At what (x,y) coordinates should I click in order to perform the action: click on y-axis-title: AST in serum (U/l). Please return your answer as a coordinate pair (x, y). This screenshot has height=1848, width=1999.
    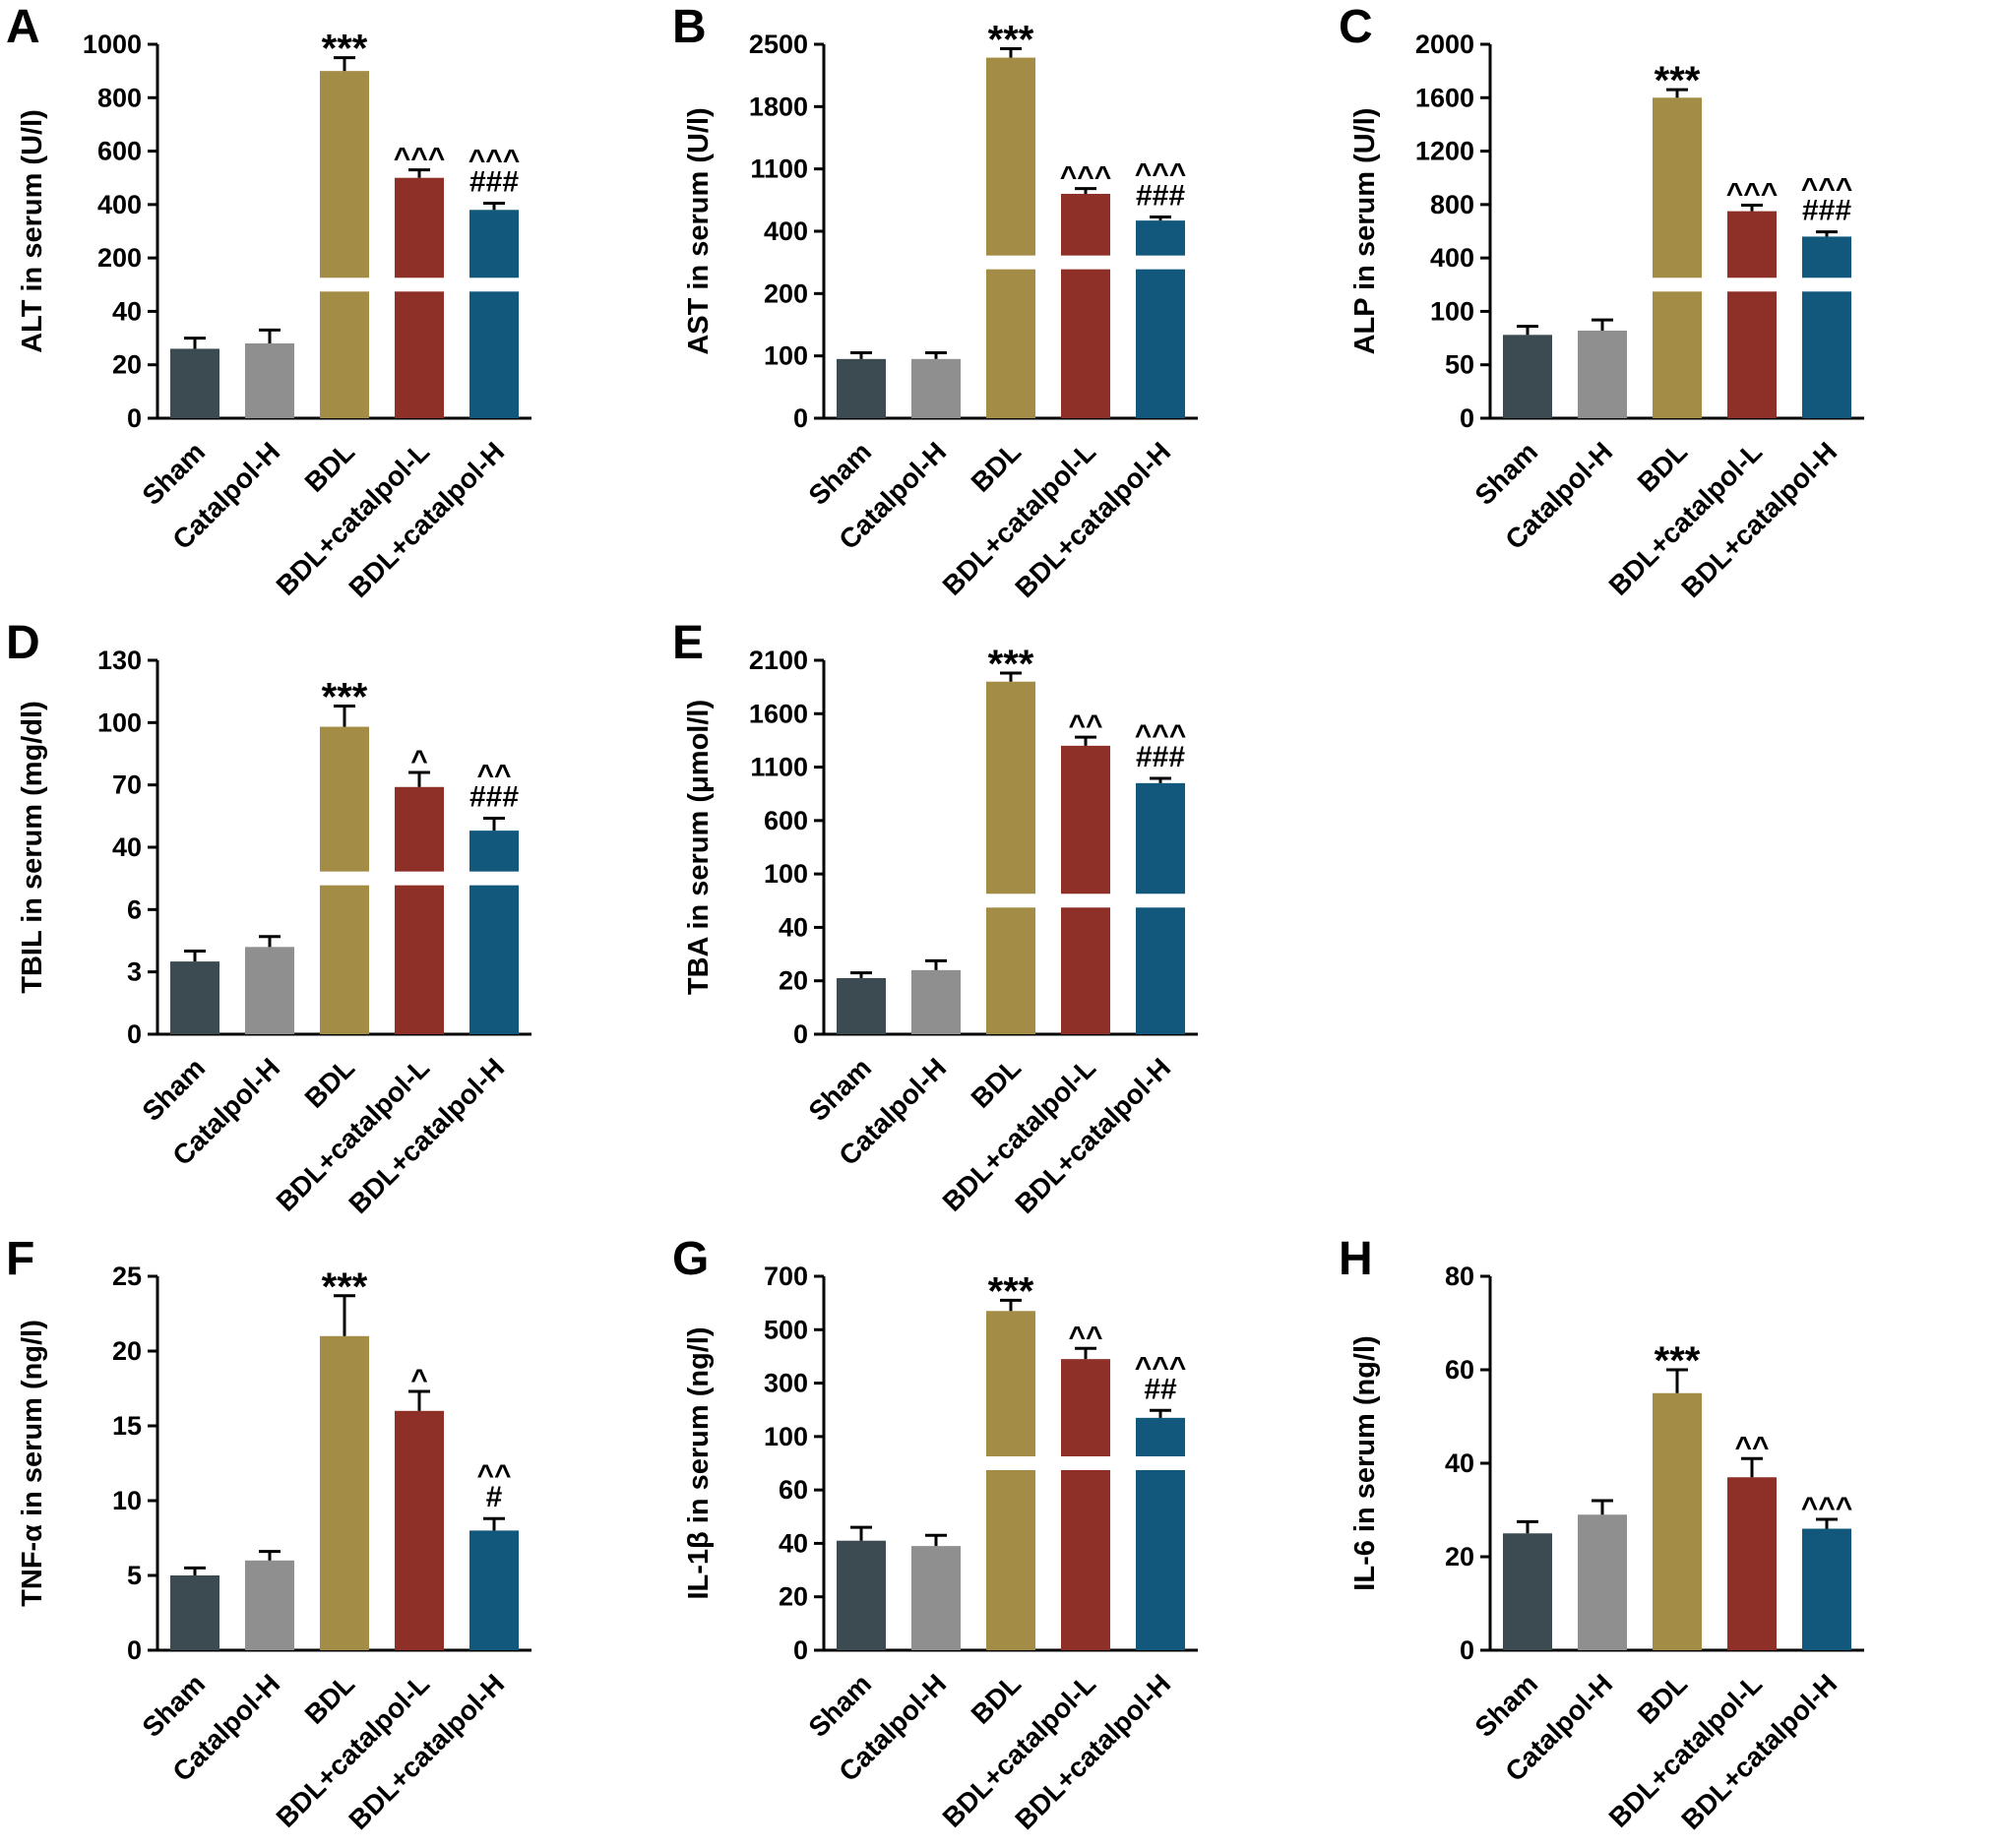
    Looking at the image, I should click on (699, 230).